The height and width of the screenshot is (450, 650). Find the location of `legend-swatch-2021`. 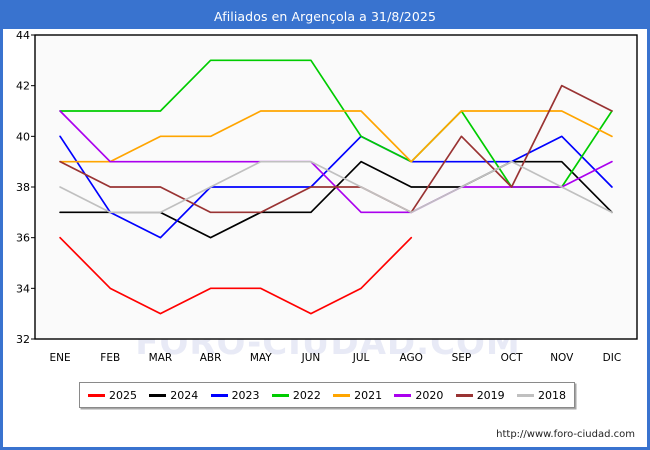

legend-swatch-2021 is located at coordinates (342, 395).